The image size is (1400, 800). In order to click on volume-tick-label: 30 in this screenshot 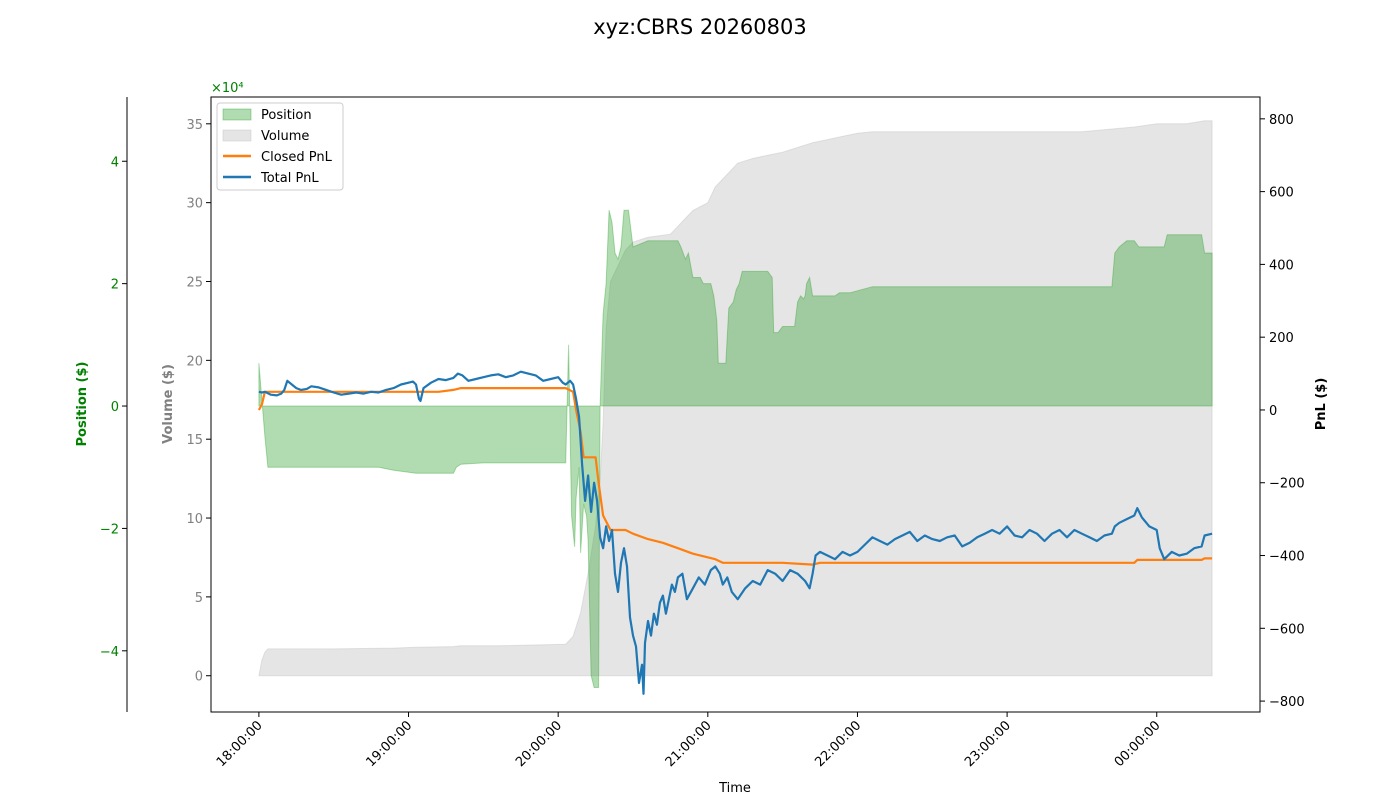, I will do `click(194, 204)`.